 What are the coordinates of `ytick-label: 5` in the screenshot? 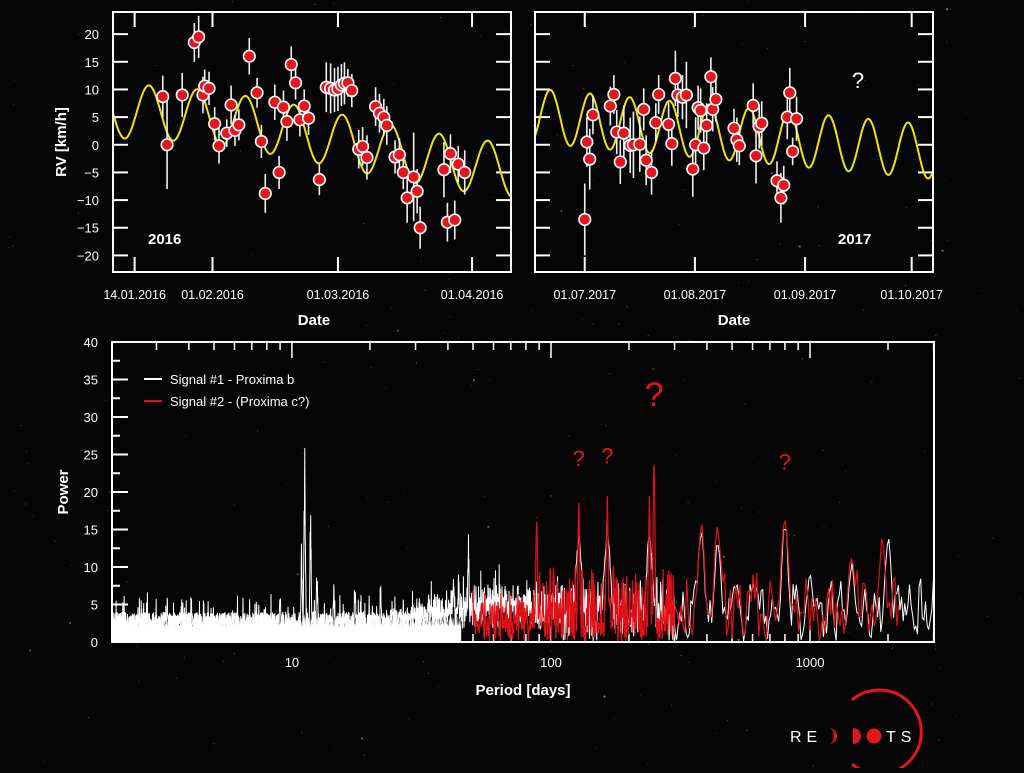 It's located at (95, 117).